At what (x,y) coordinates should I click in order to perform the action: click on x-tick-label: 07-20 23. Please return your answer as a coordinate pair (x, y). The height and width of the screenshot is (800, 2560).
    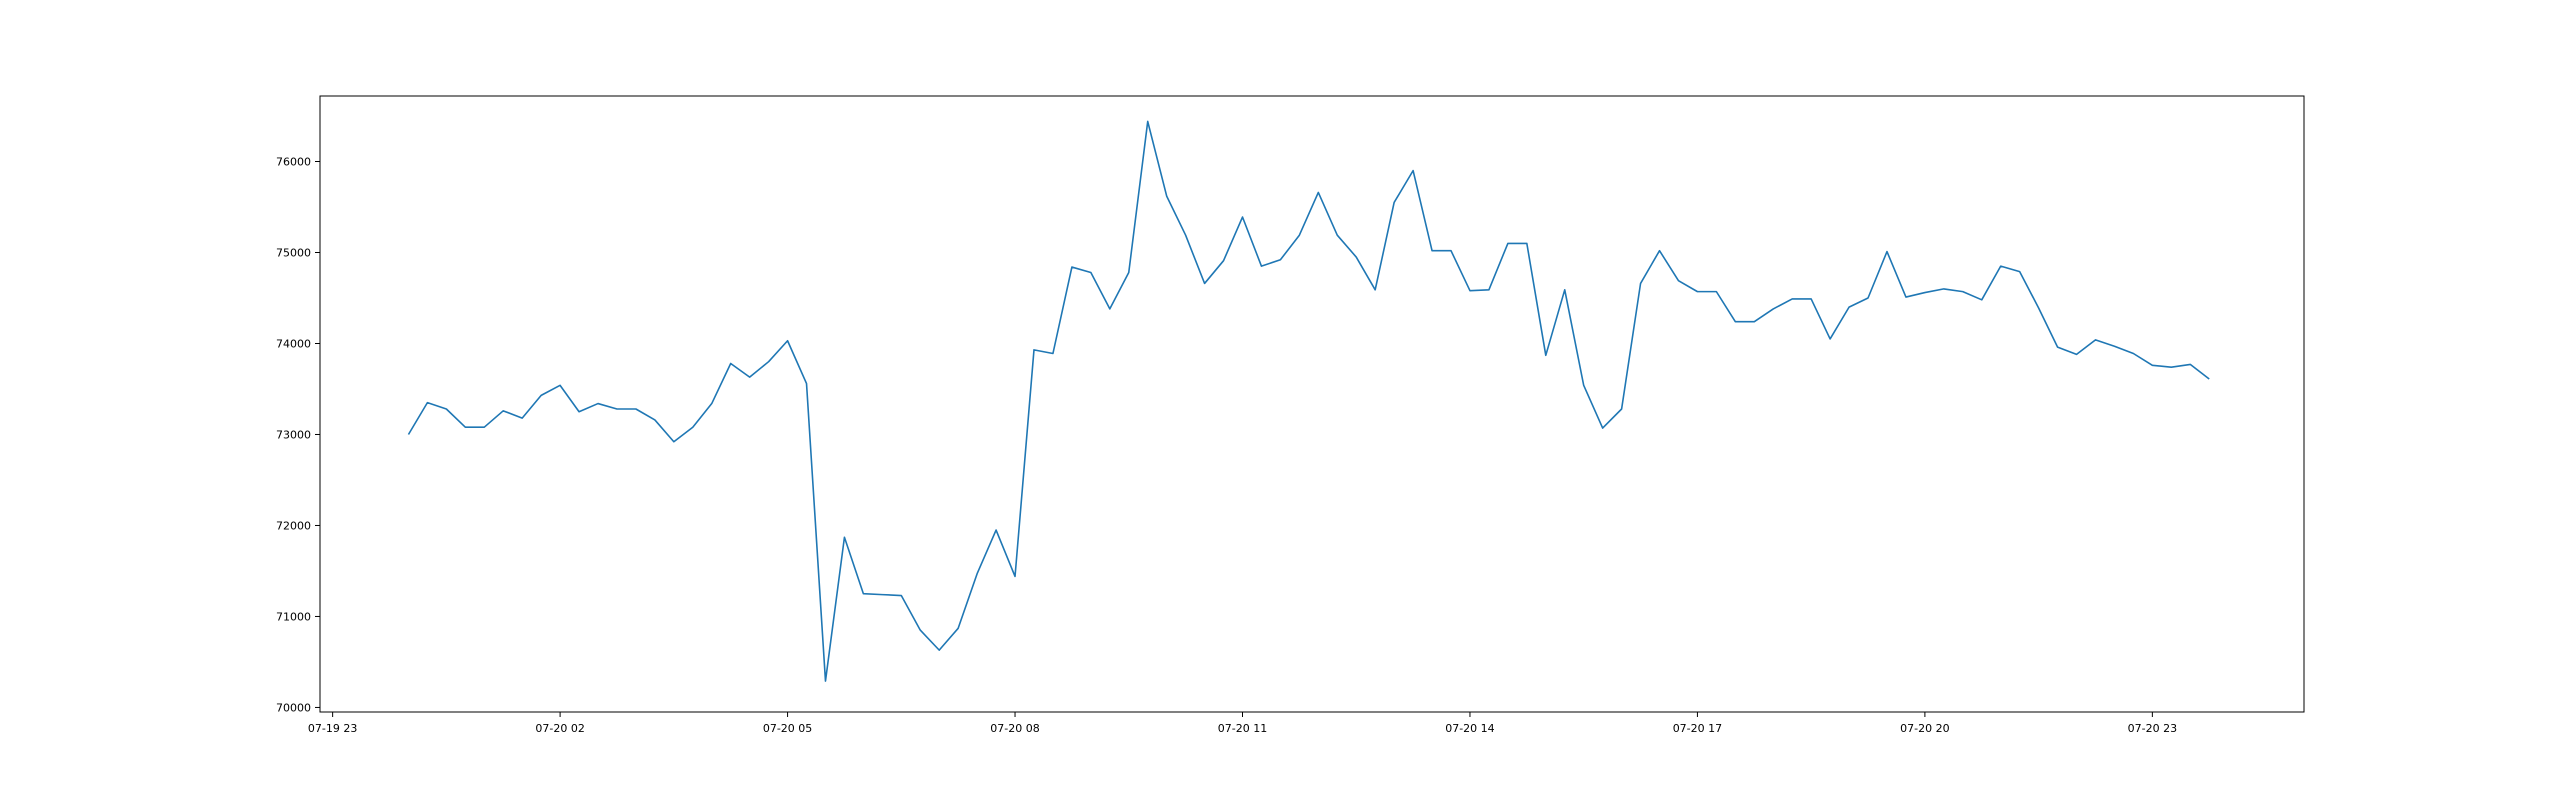
    Looking at the image, I should click on (2152, 728).